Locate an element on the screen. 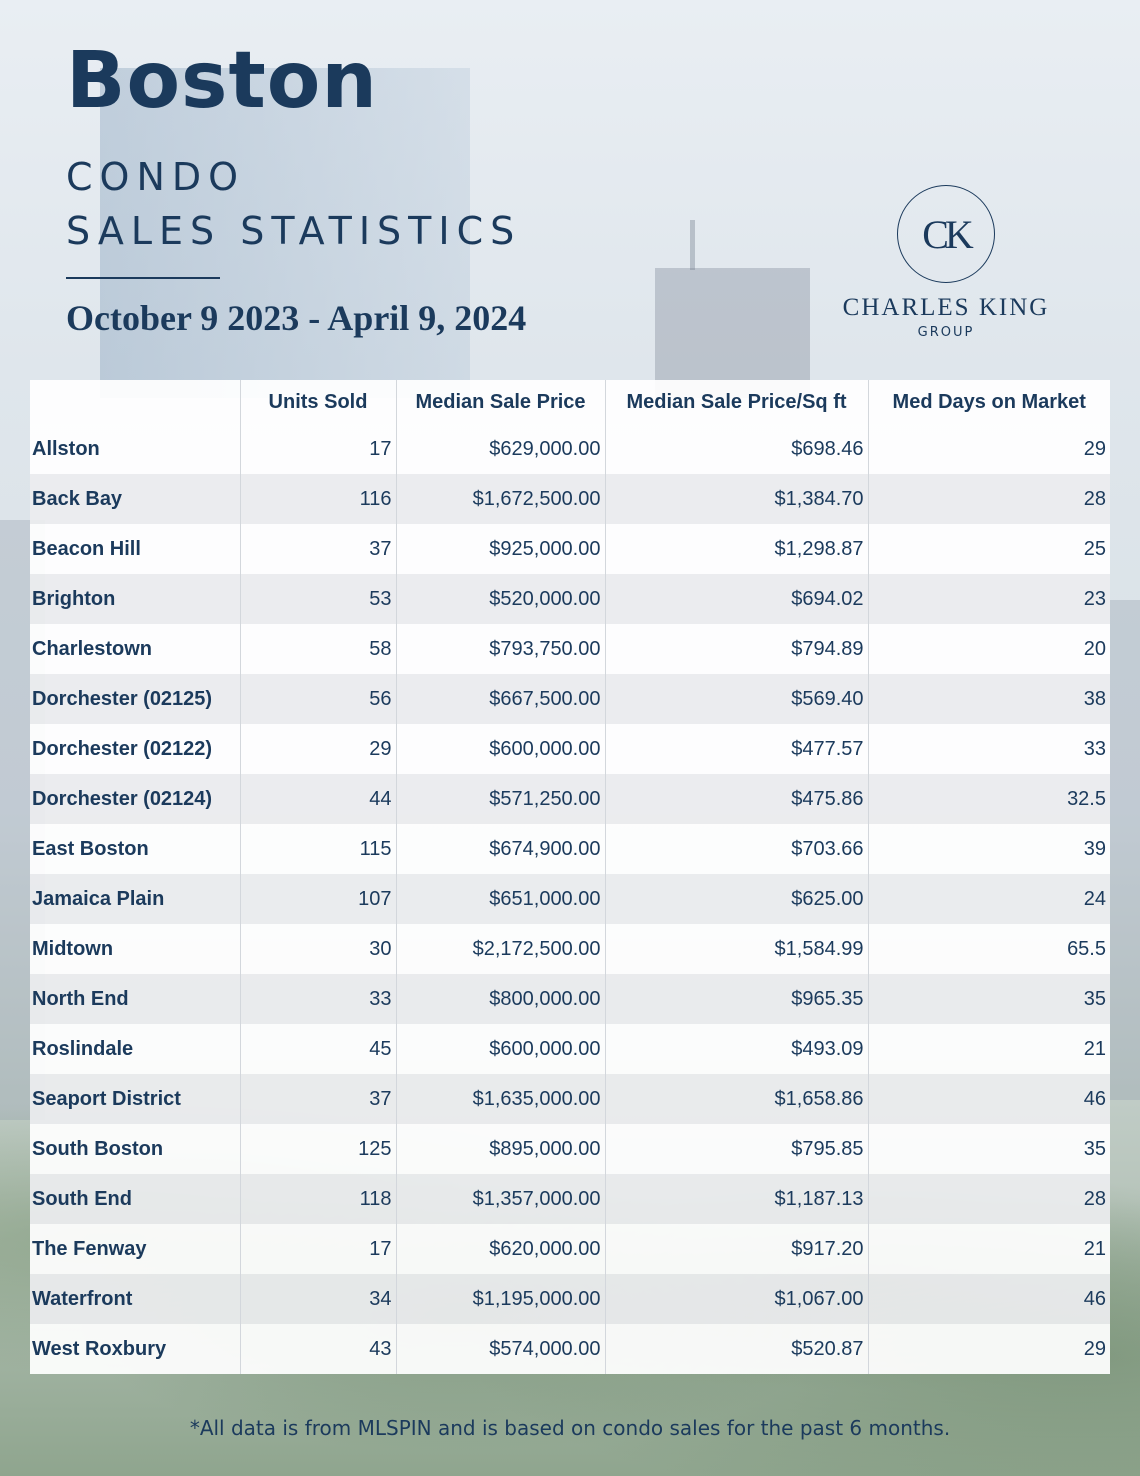  price-per-sqft-cell: $794.89 is located at coordinates (737, 649).